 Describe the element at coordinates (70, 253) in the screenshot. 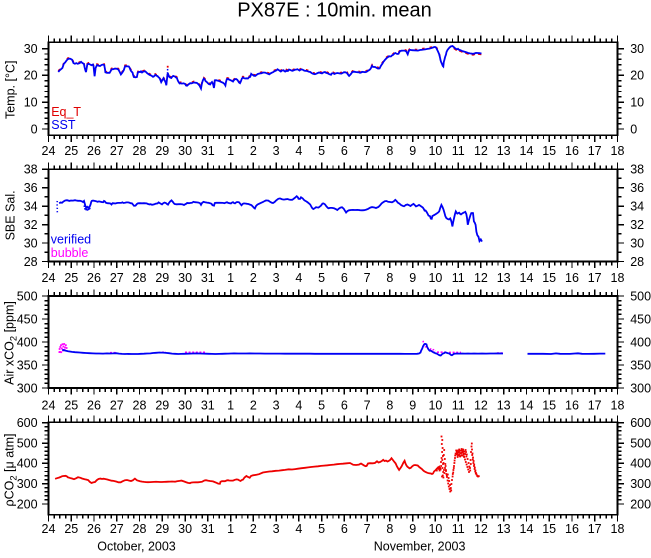

I see `svg-text: bubble` at that location.